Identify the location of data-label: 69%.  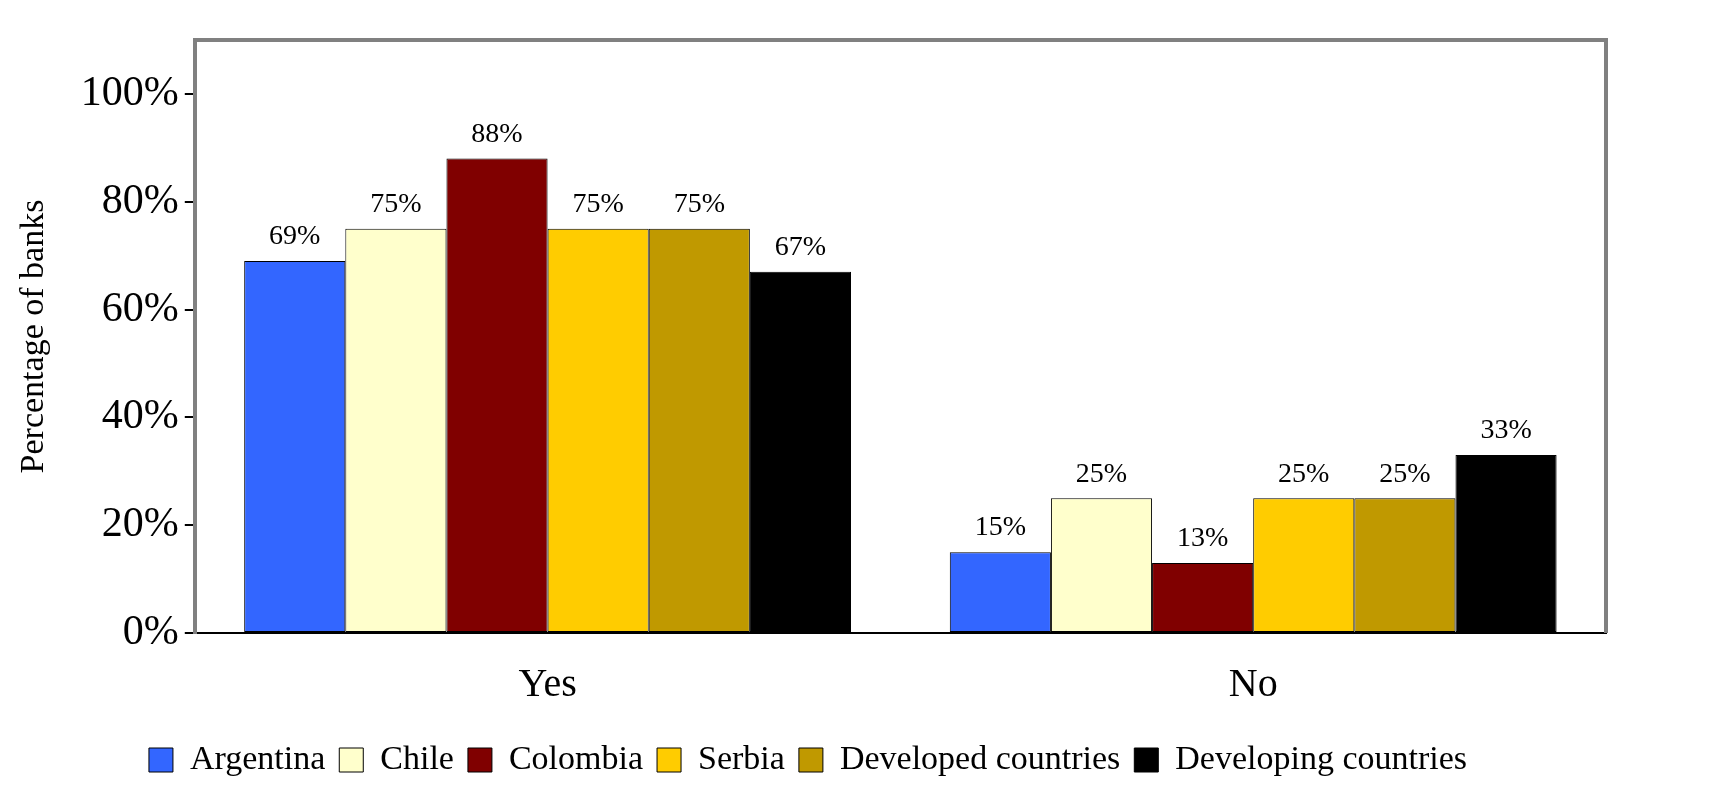
(295, 235).